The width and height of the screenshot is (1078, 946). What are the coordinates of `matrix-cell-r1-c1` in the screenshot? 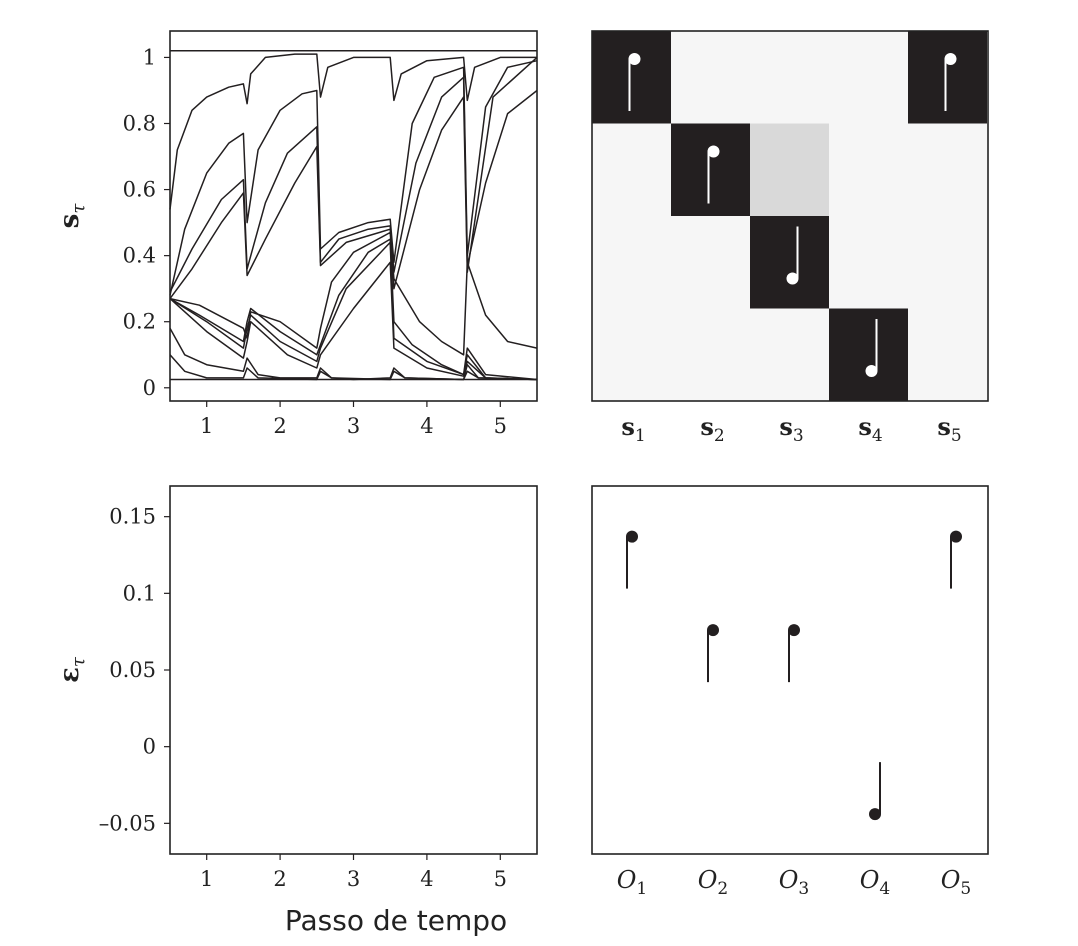 It's located at (631, 77).